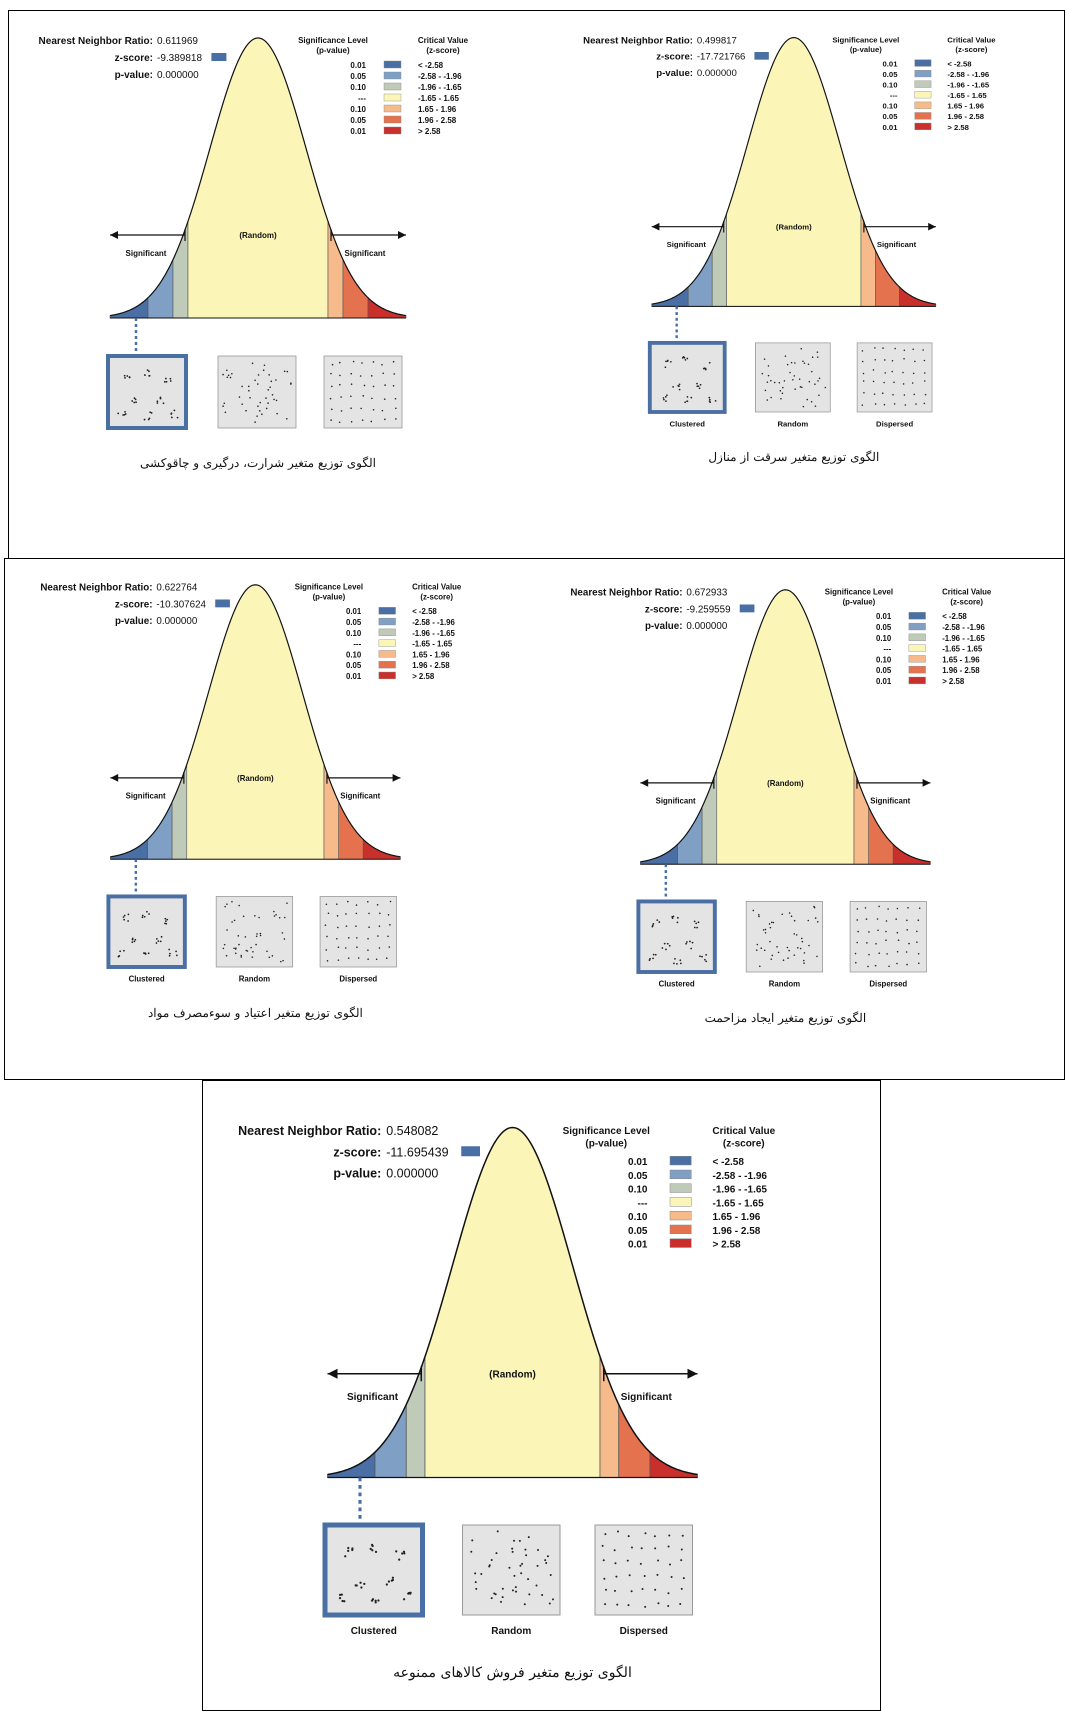 Image resolution: width=1065 pixels, height=1711 pixels. Describe the element at coordinates (644, 1631) in the screenshot. I see `pattern-label-dispersed: Dispersed` at that location.